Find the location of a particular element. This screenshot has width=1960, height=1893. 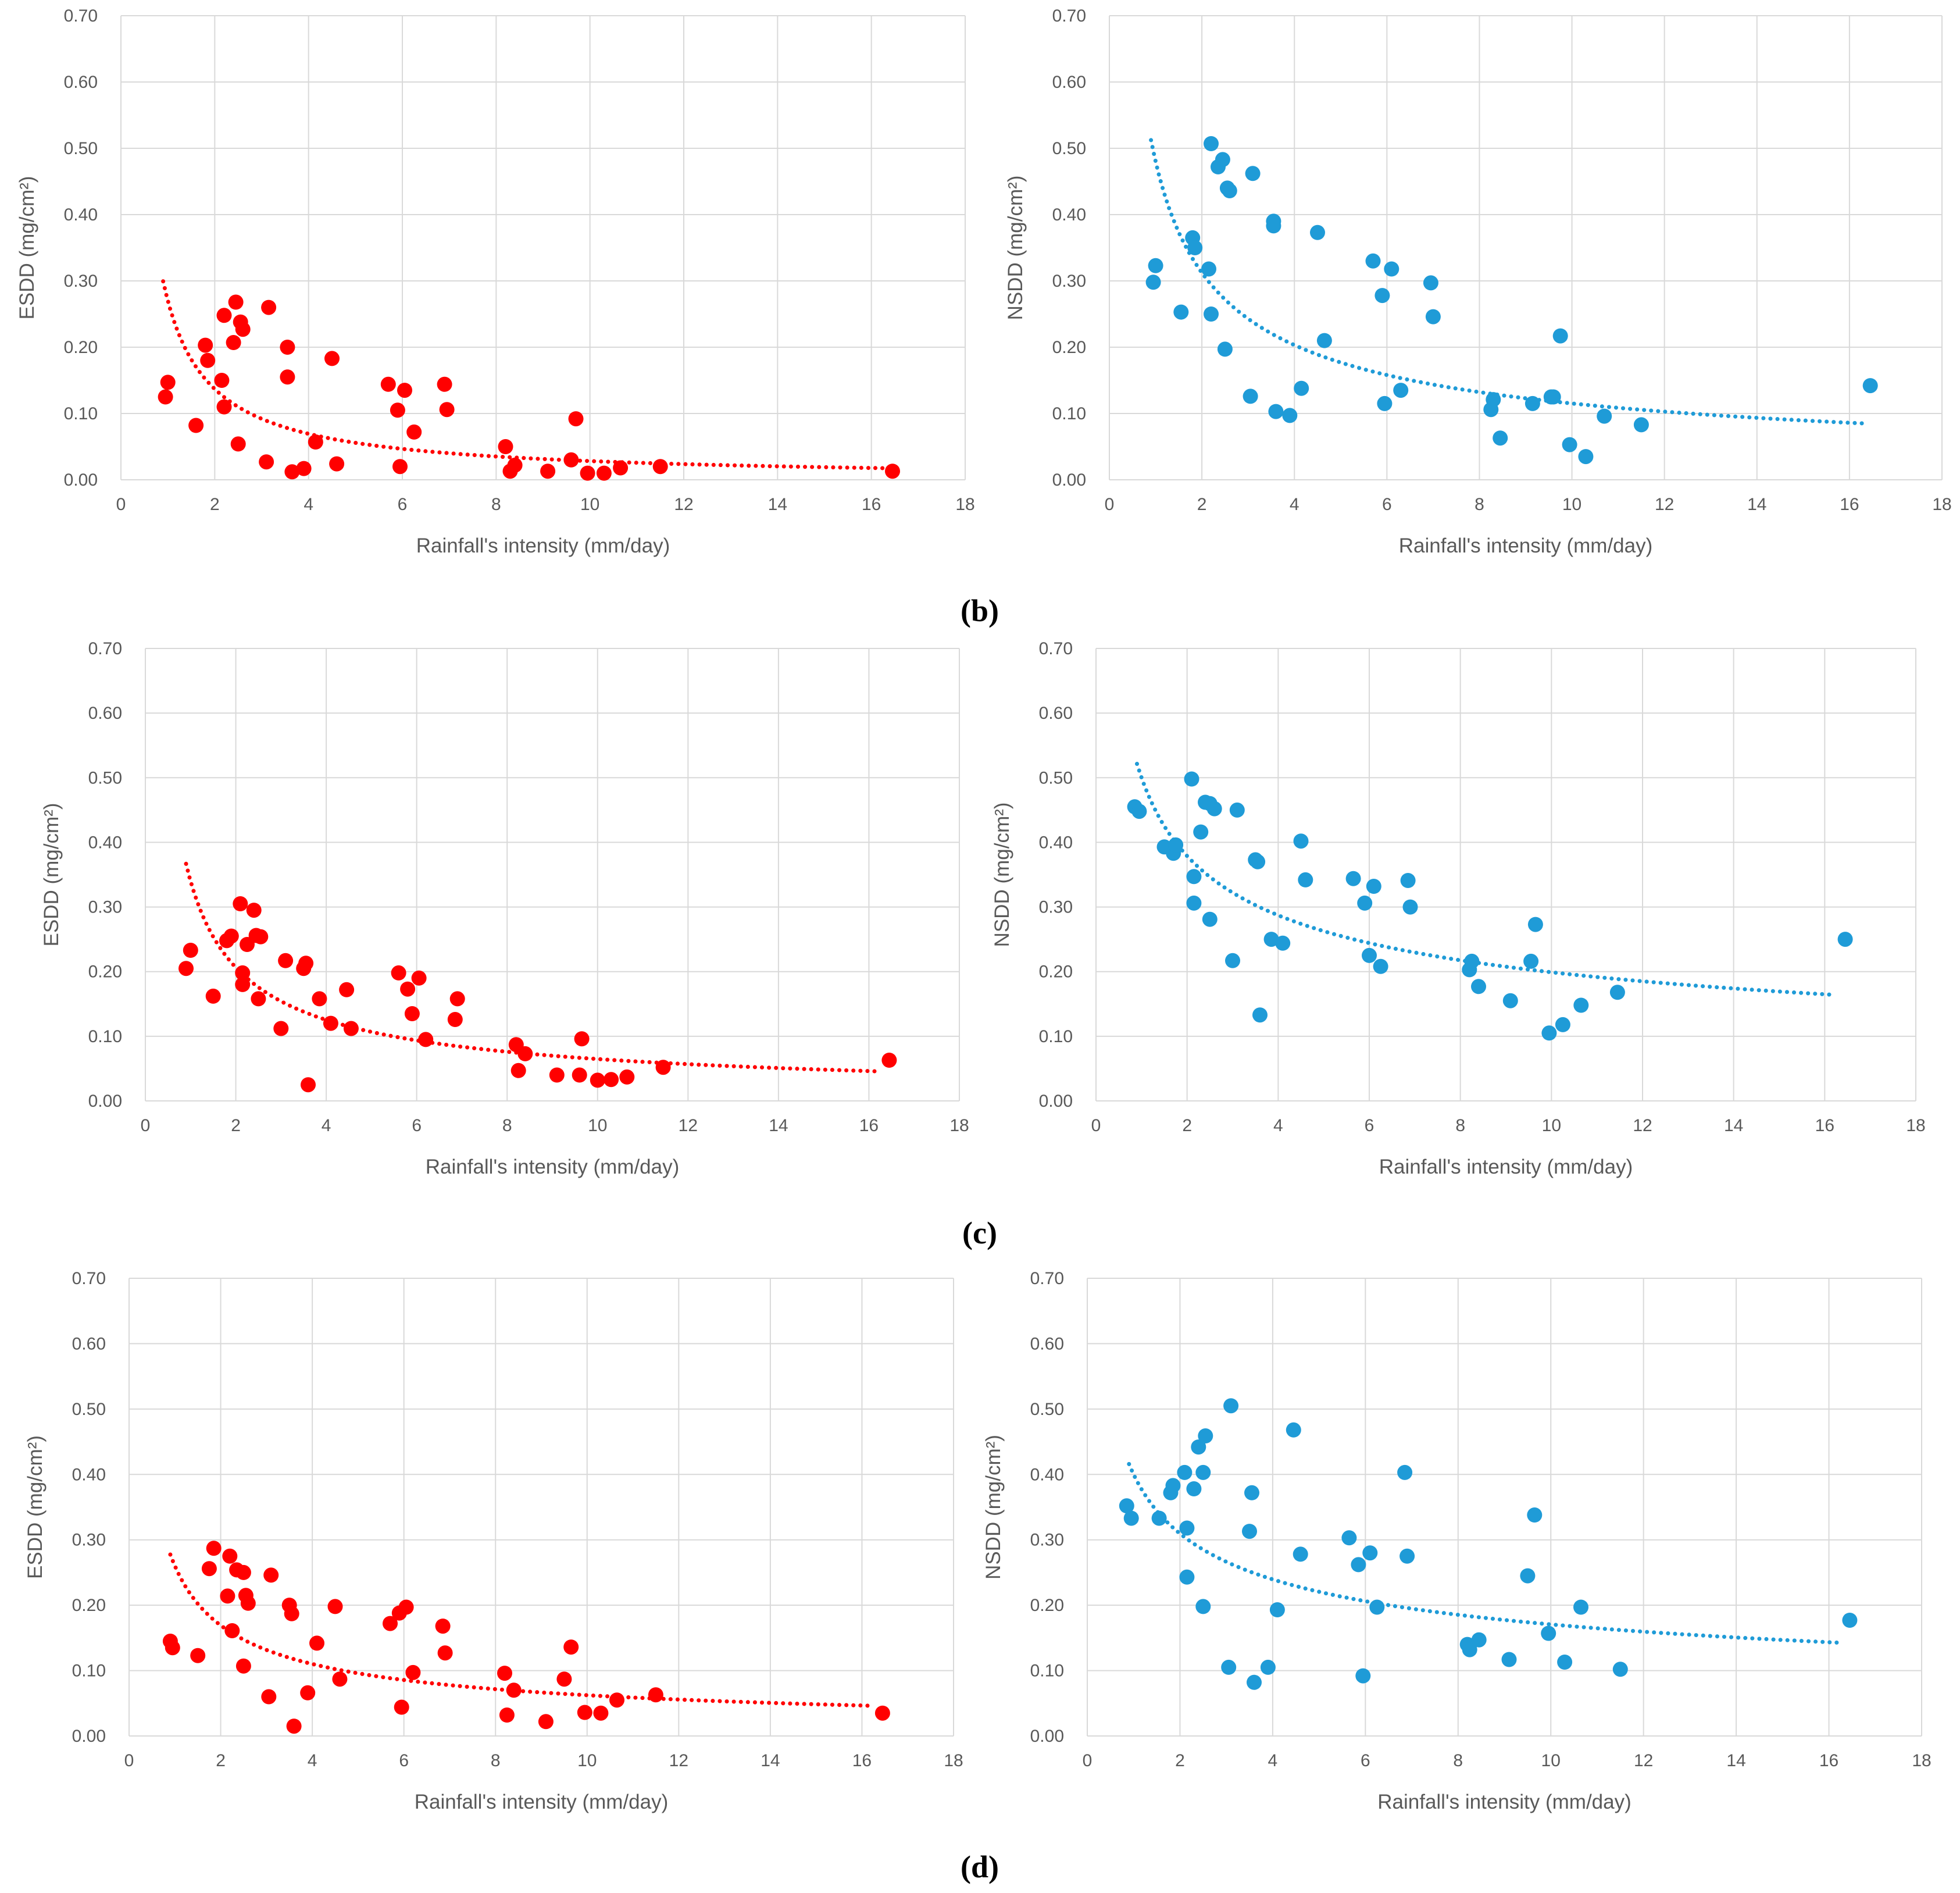

panel-label-b: (b) is located at coordinates (980, 610).